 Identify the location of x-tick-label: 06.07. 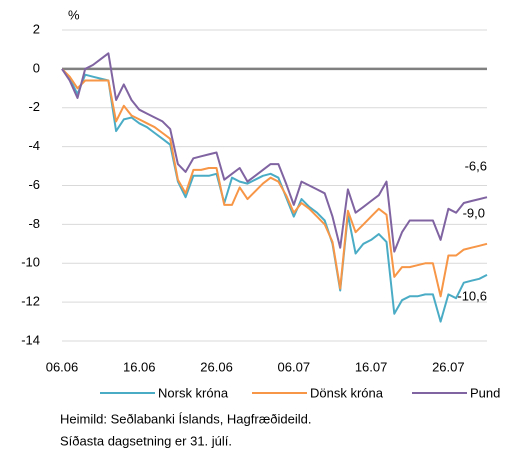
(294, 366).